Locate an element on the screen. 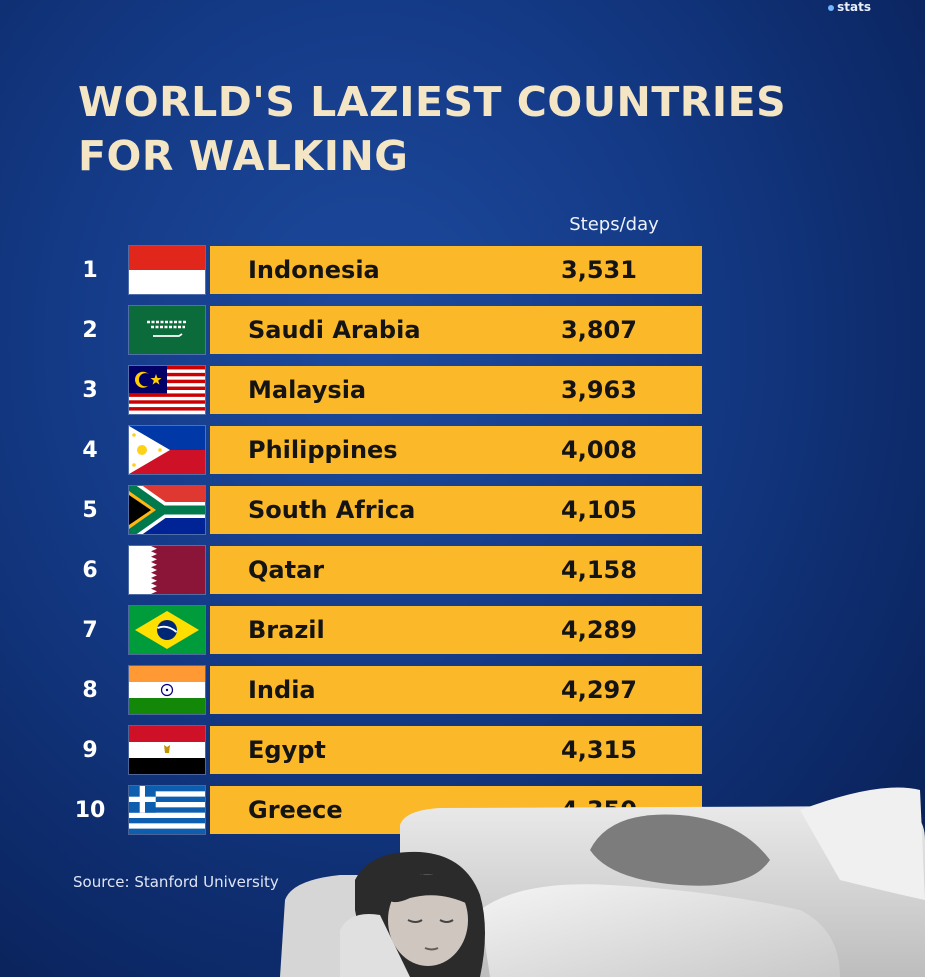 The width and height of the screenshot is (925, 977). table-row: 4 Philippines 4,008 is located at coordinates (462, 450).